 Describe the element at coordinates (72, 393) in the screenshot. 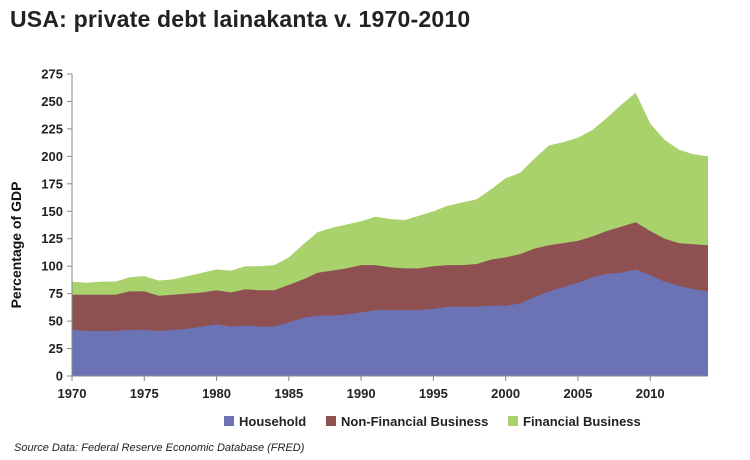

I see `x-tick-label: 1970` at that location.